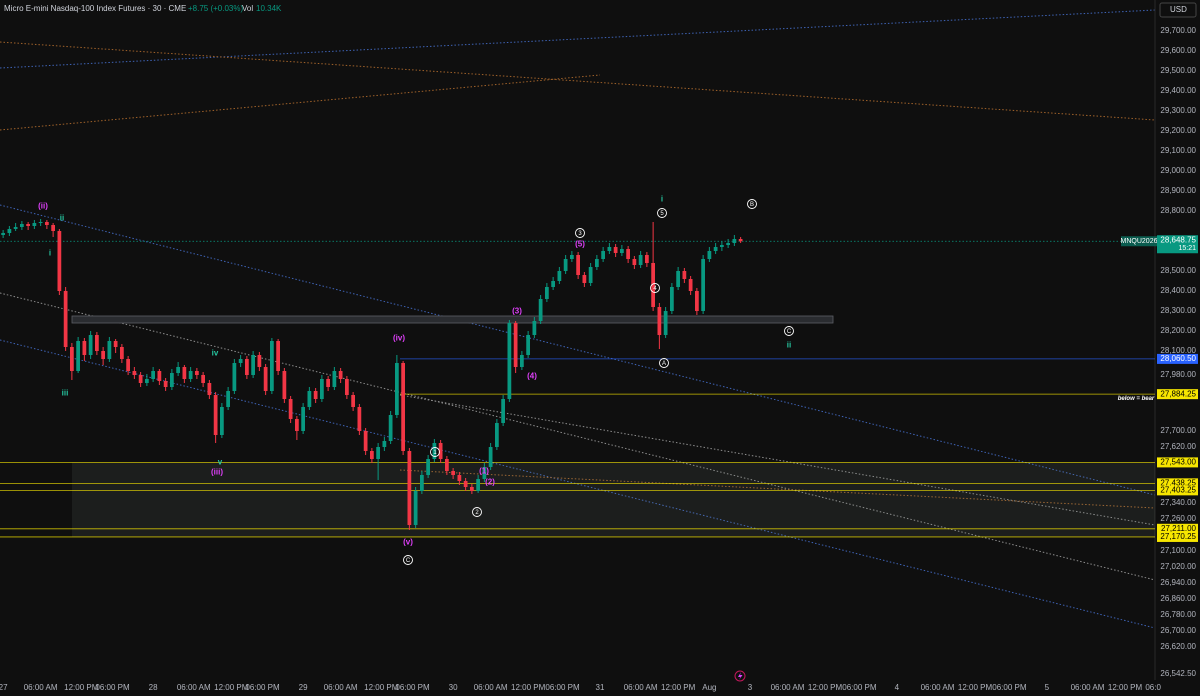  What do you see at coordinates (1178, 482) in the screenshot?
I see `price-tag-text: 27,438.25` at bounding box center [1178, 482].